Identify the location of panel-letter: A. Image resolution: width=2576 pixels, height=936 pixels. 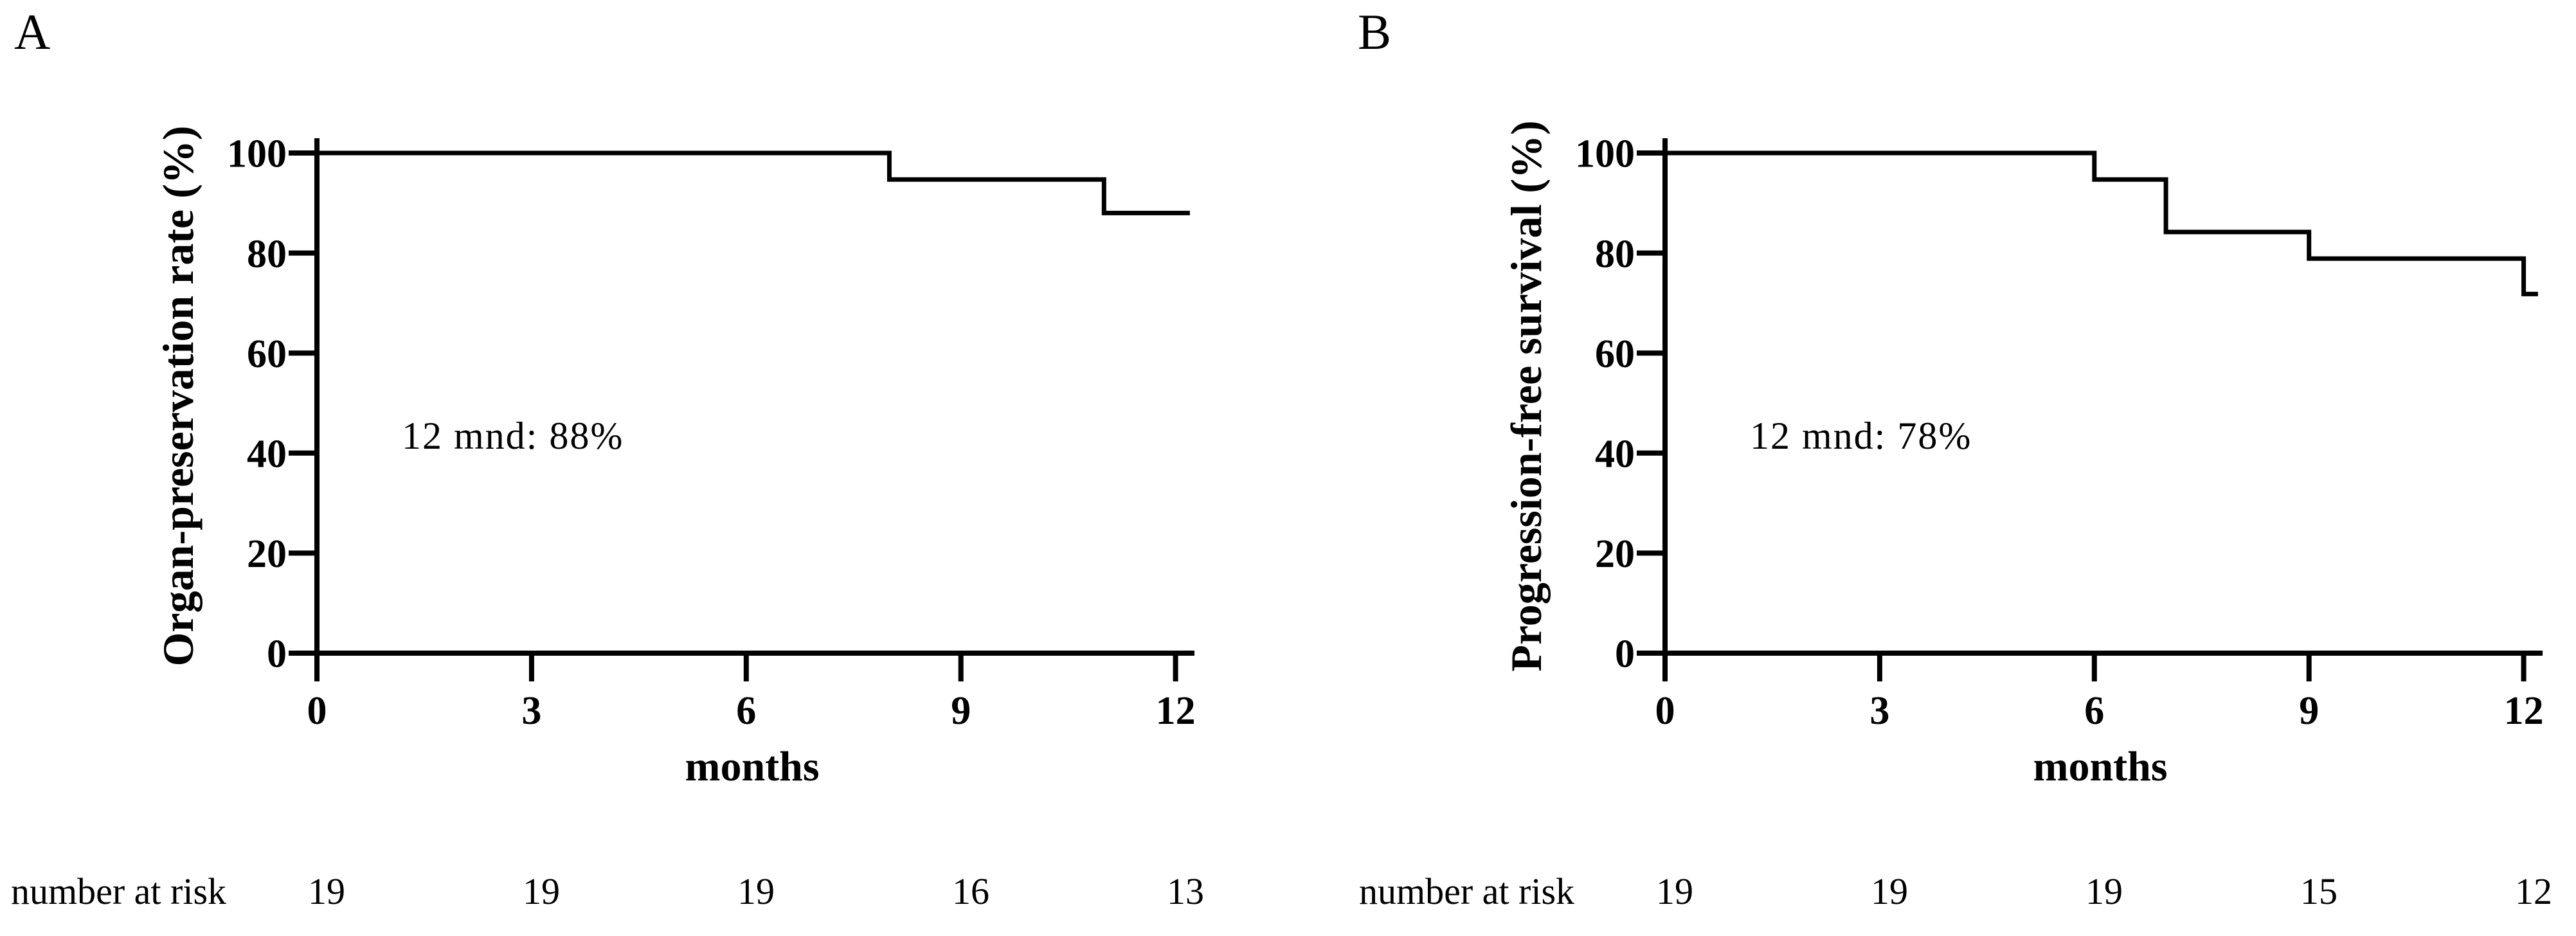
(32, 32).